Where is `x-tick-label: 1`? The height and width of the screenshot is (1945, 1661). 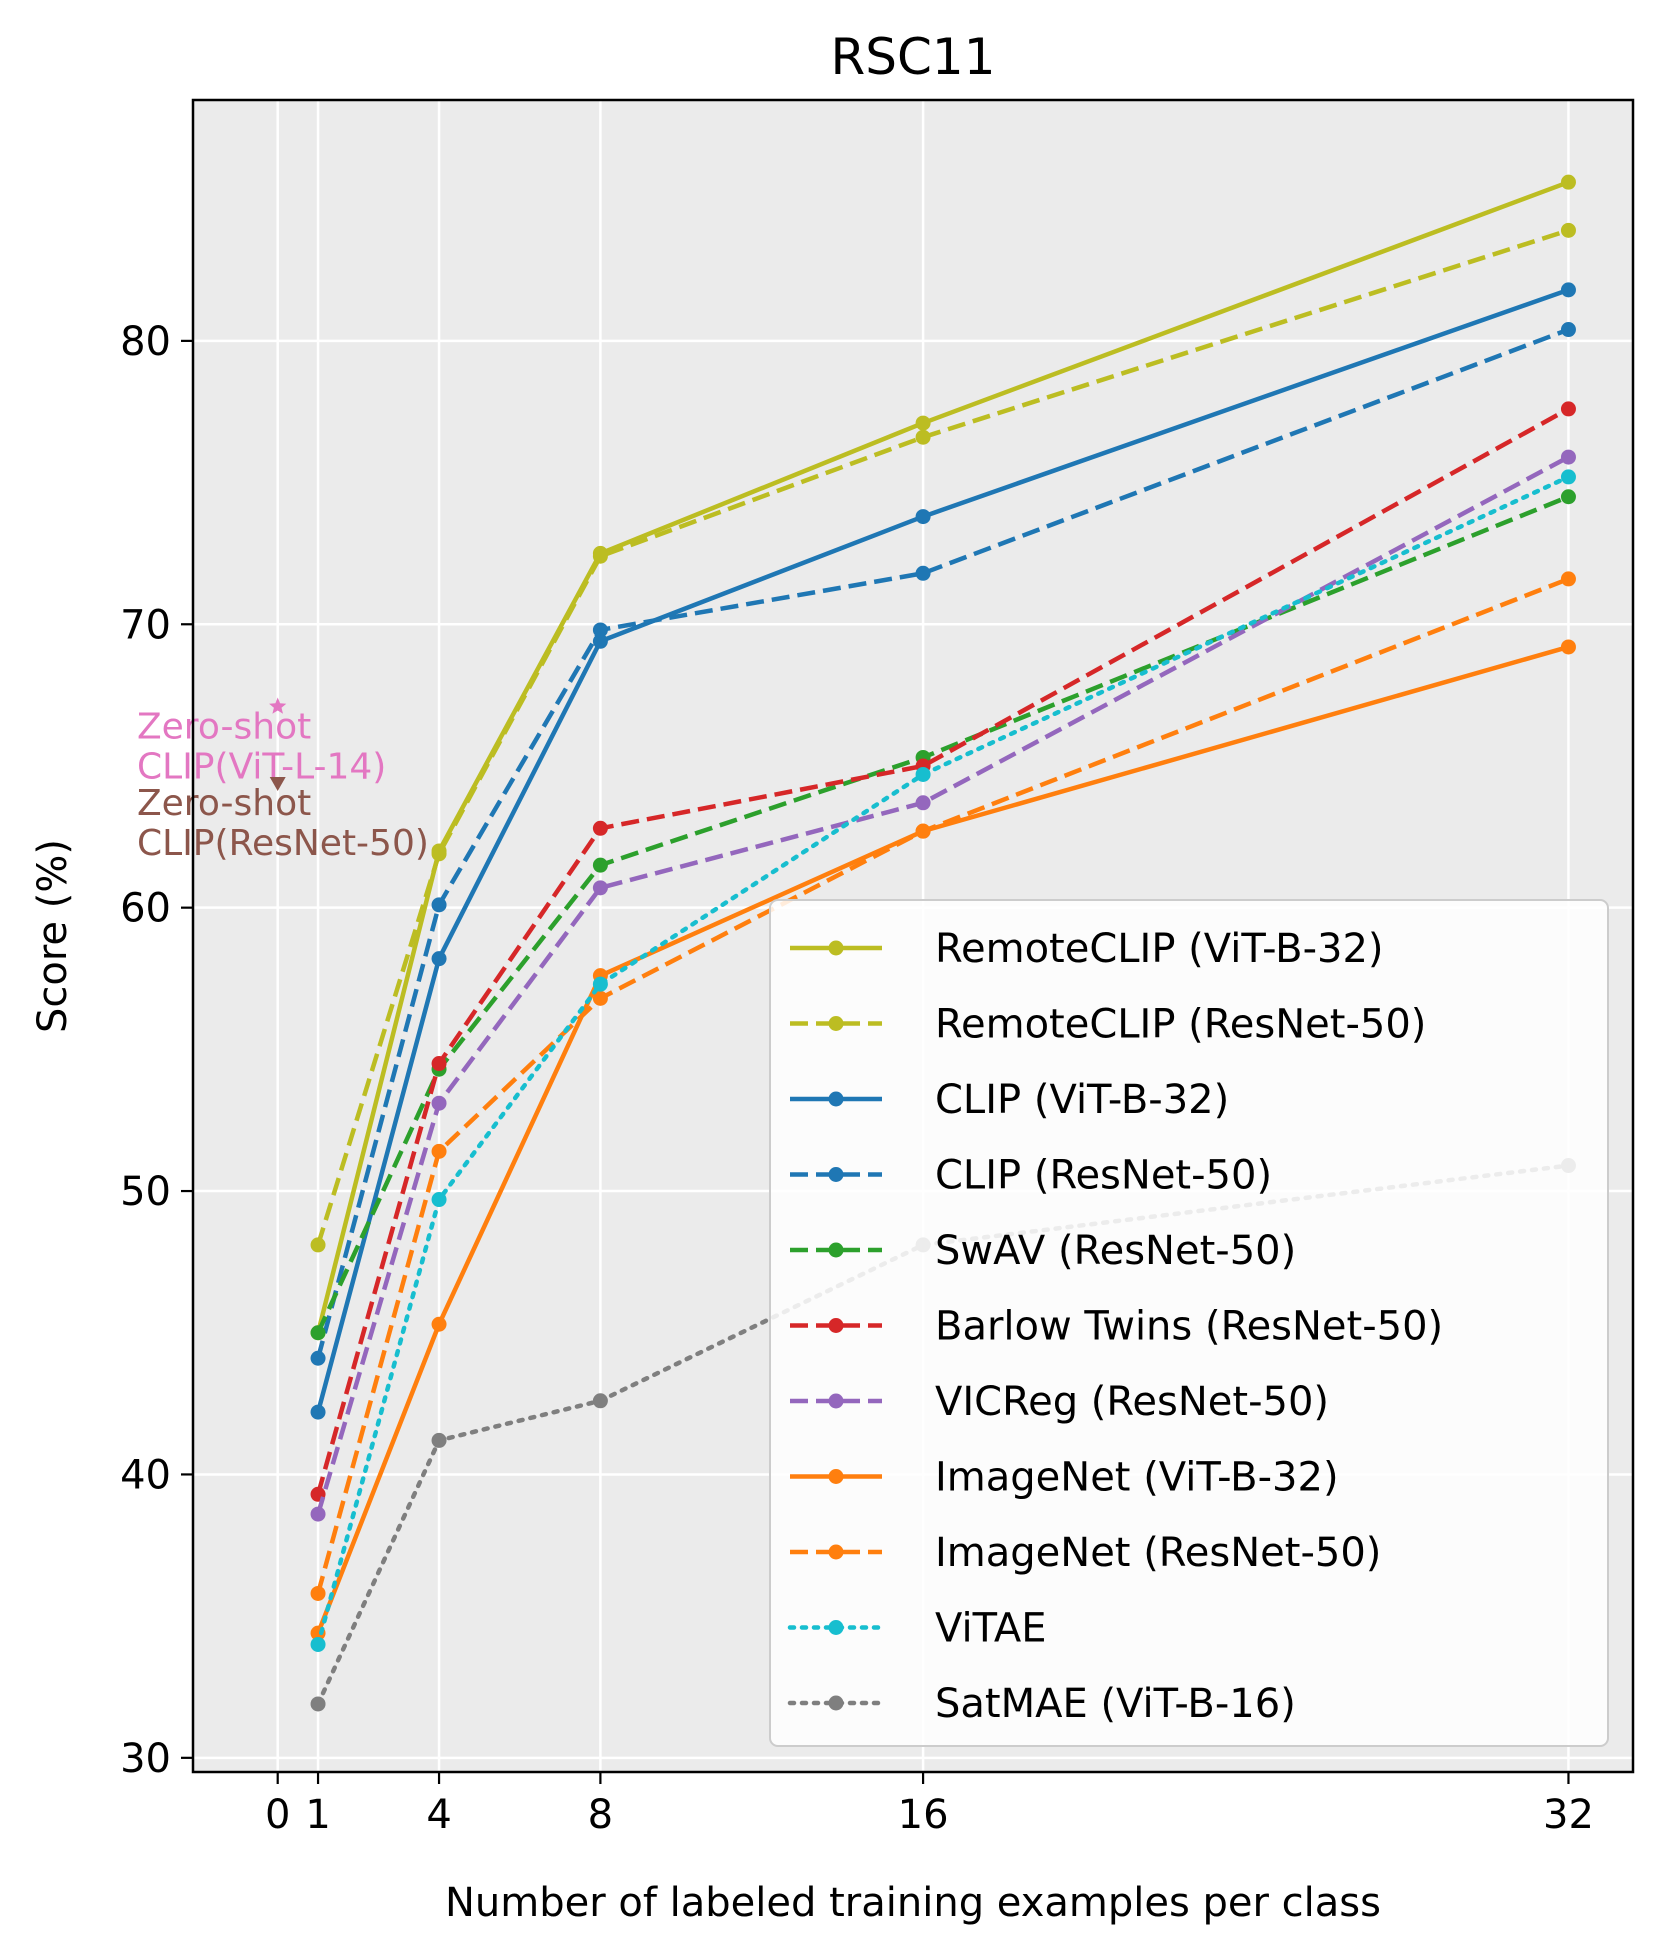
x-tick-label: 1 is located at coordinates (317, 1815).